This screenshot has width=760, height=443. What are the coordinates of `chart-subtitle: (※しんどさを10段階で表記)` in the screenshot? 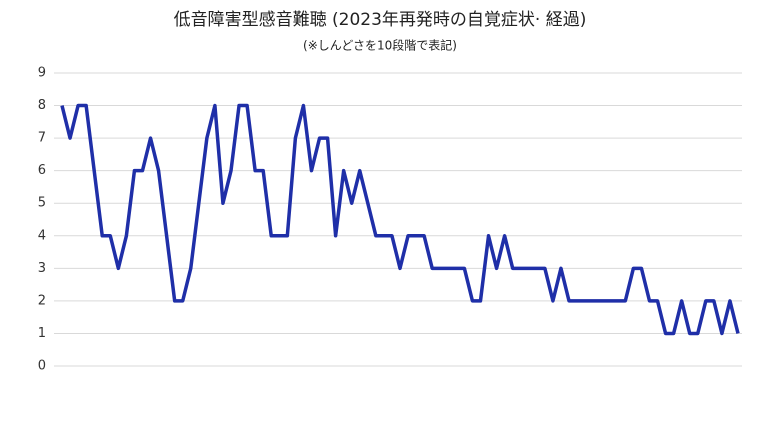 It's located at (380, 45).